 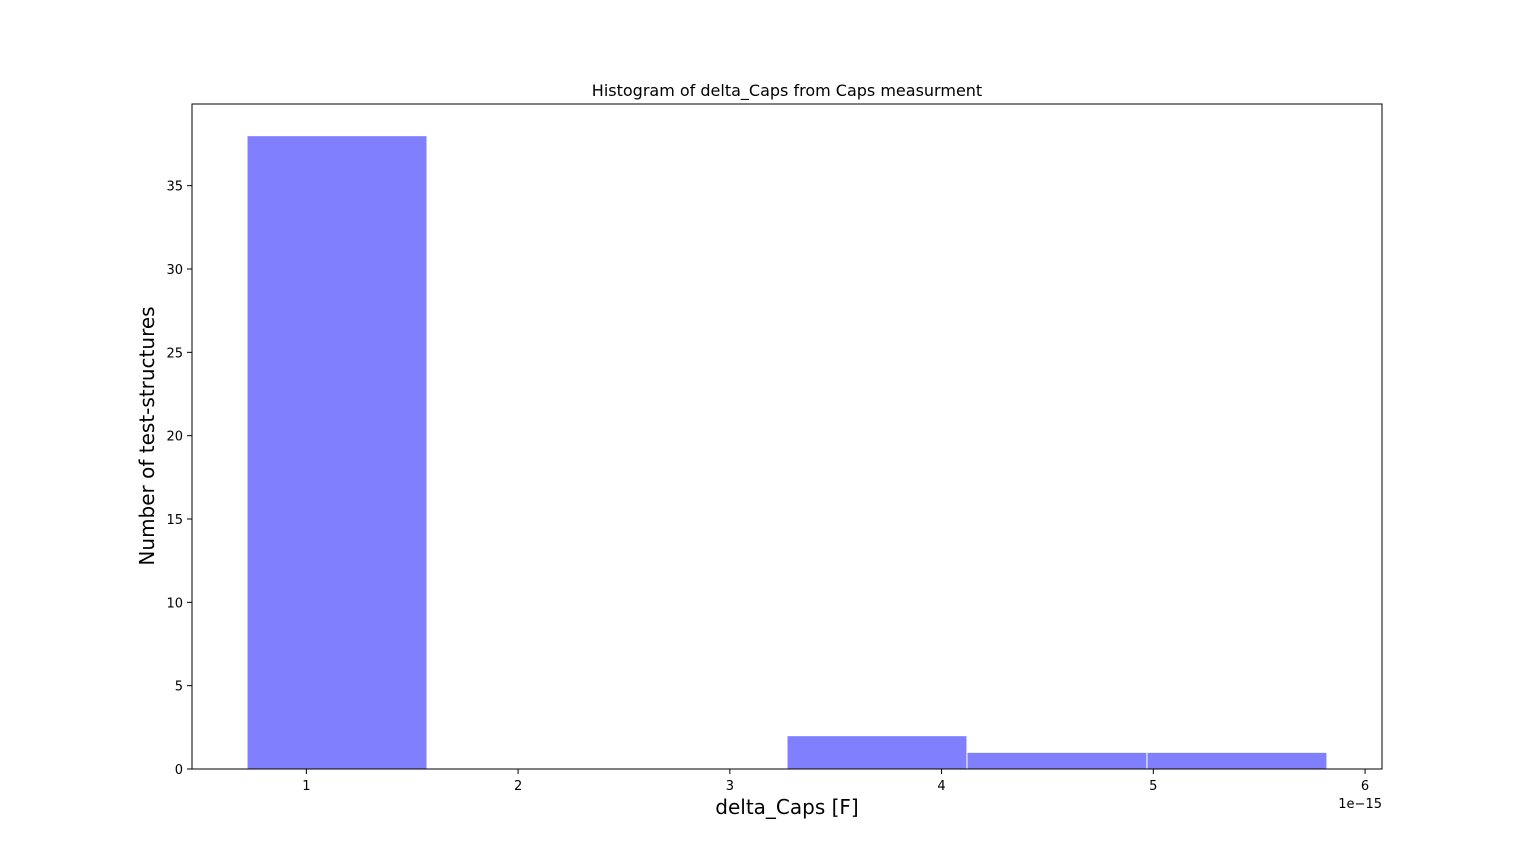 I want to click on y-axis-ticks: 0 5 10 15 20 25 30 35, so click(x=179, y=479).